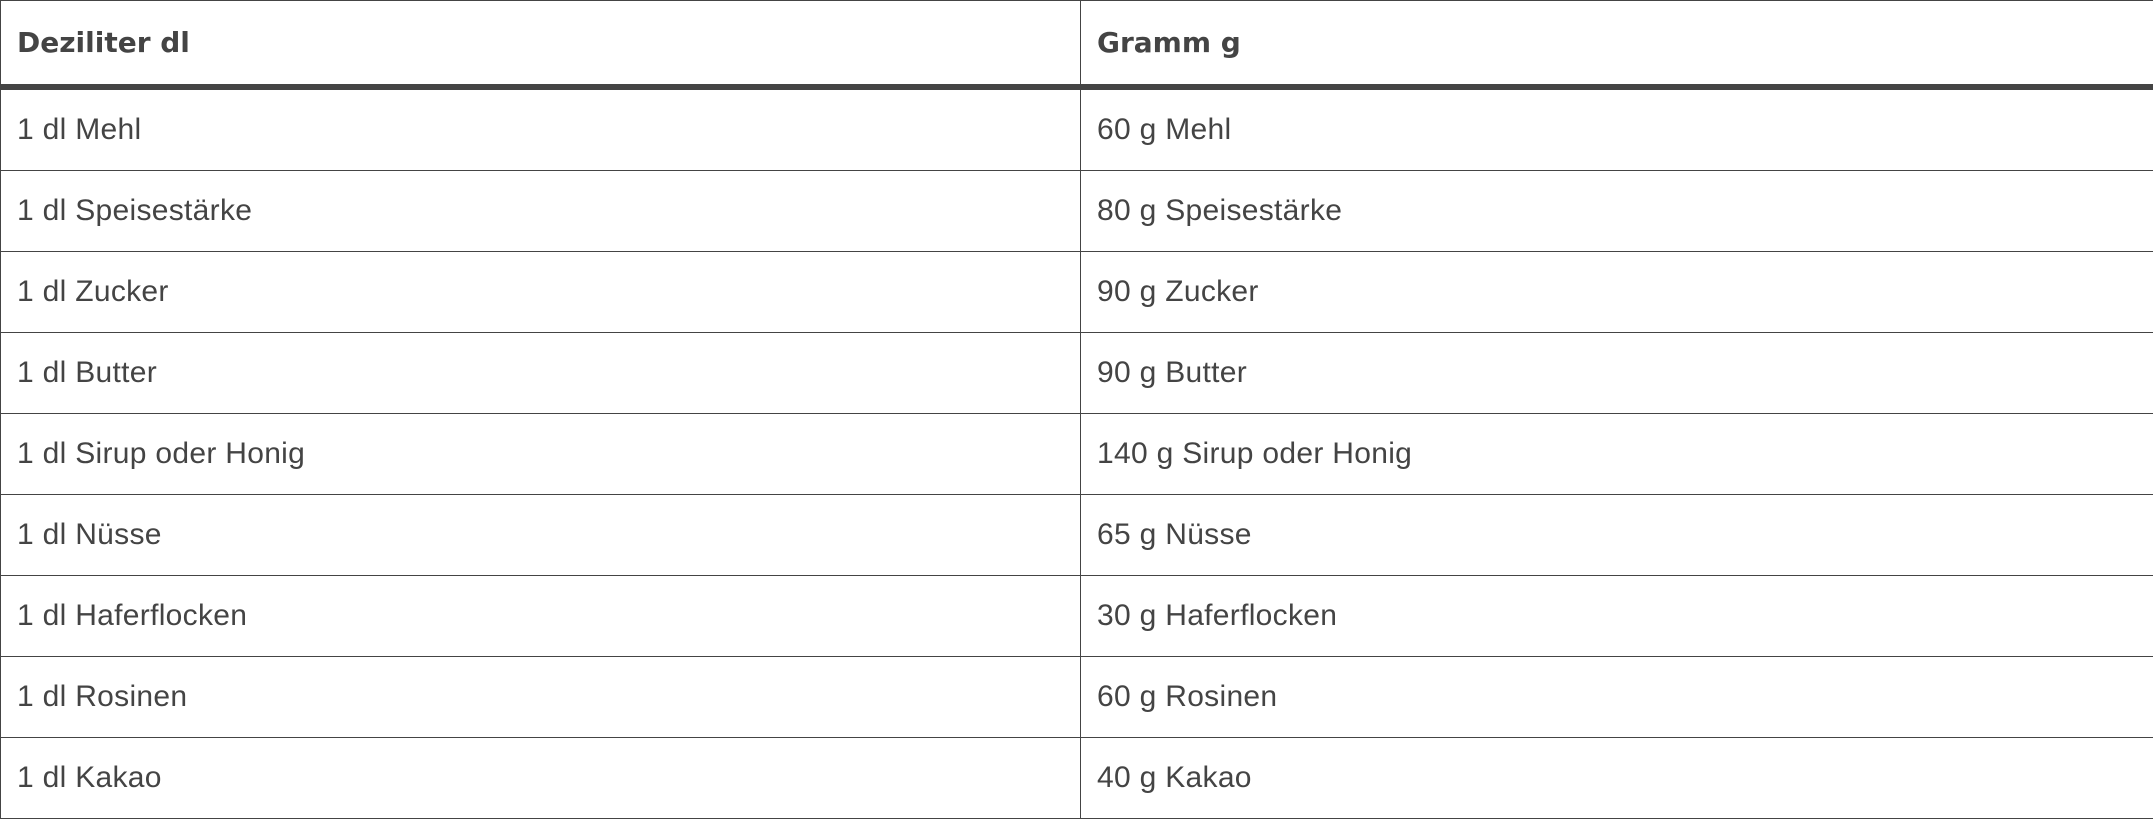 Image resolution: width=2153 pixels, height=819 pixels. Describe the element at coordinates (1616, 616) in the screenshot. I see `cell-gramm: 30 g Haferflocken` at that location.